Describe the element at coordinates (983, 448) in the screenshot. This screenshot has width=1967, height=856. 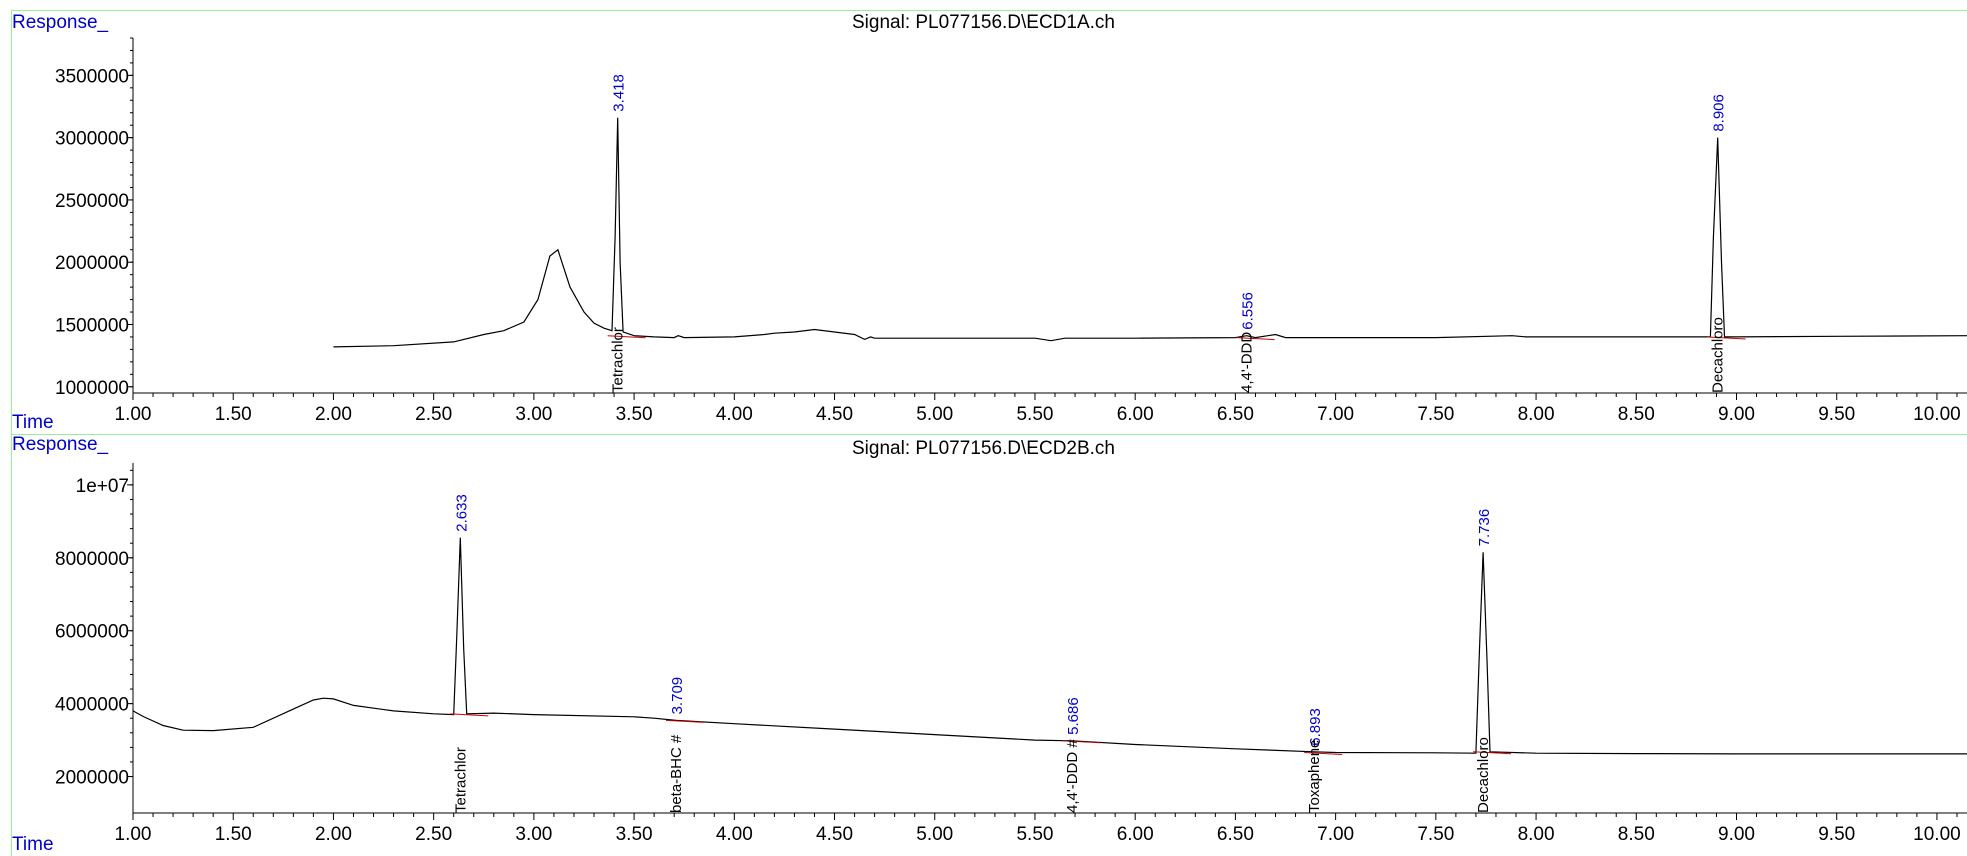
I see `panel-2-title: Signal: PL077156.D\ECD2B.ch` at that location.